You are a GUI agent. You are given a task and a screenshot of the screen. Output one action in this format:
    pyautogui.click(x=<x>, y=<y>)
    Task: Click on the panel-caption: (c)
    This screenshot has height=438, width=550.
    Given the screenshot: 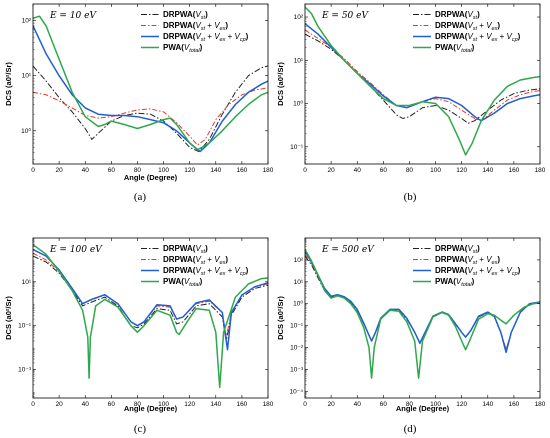 What is the action you would take?
    pyautogui.click(x=140, y=429)
    